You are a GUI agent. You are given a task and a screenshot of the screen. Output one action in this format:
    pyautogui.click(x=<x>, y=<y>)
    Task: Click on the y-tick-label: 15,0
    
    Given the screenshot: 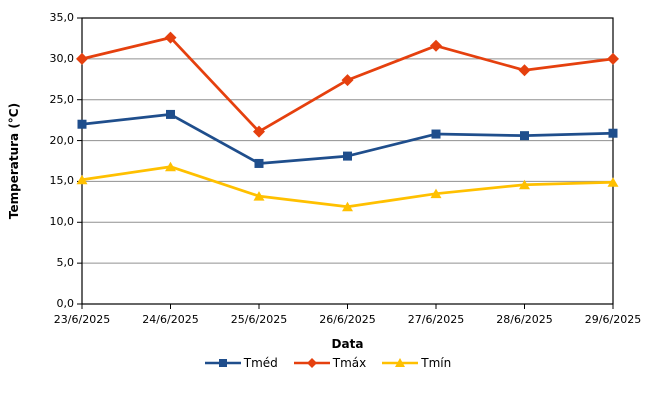 What is the action you would take?
    pyautogui.click(x=62, y=181)
    